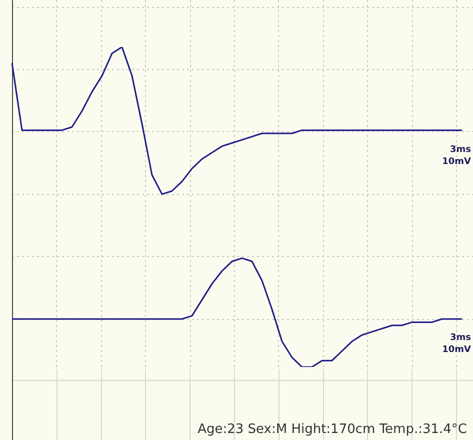  What do you see at coordinates (332, 429) in the screenshot?
I see `text: Age:23 Sex:M Hight:170cm Temp.:31.4°C` at bounding box center [332, 429].